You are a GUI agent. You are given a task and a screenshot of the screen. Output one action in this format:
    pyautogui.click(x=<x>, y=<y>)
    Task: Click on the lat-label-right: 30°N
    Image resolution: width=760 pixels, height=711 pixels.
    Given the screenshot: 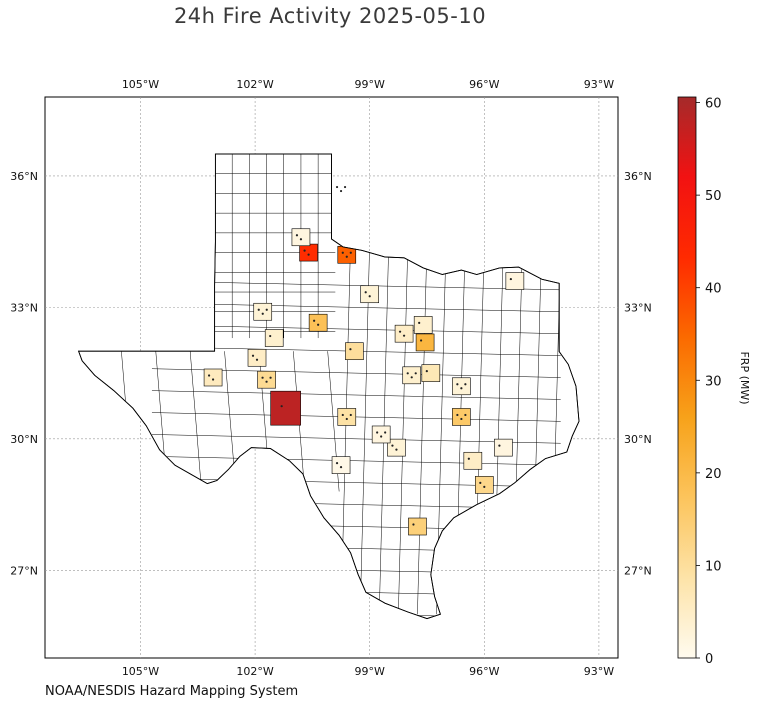 What is the action you would take?
    pyautogui.click(x=638, y=439)
    